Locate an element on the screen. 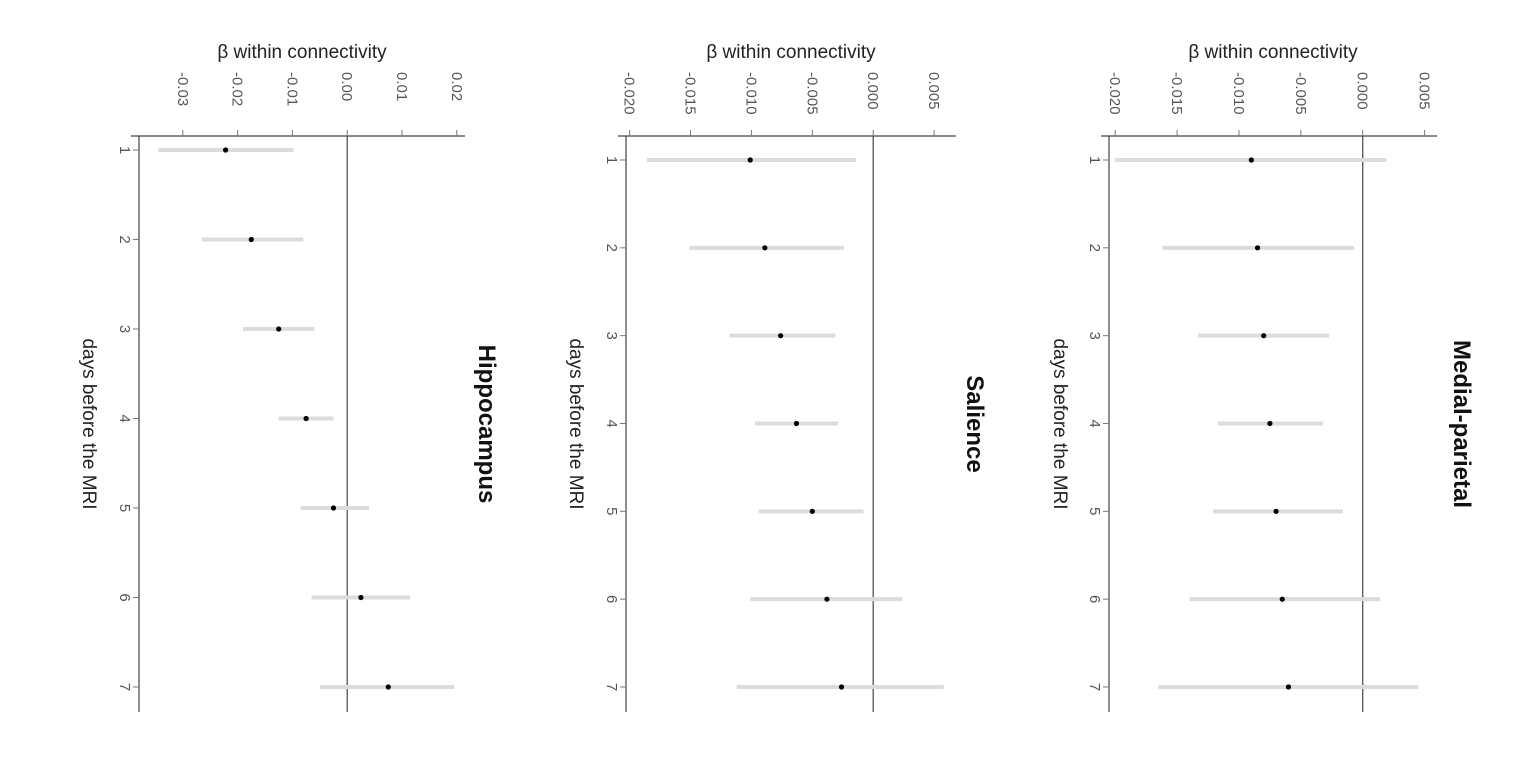  value-tick-label: 0.00 is located at coordinates (346, 86).